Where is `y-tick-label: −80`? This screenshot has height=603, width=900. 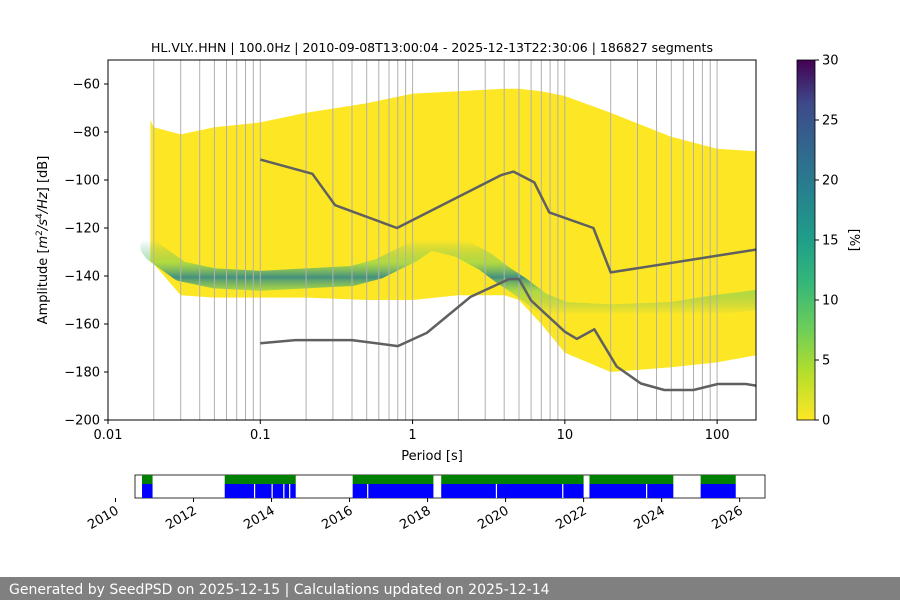
y-tick-label: −80 is located at coordinates (86, 133).